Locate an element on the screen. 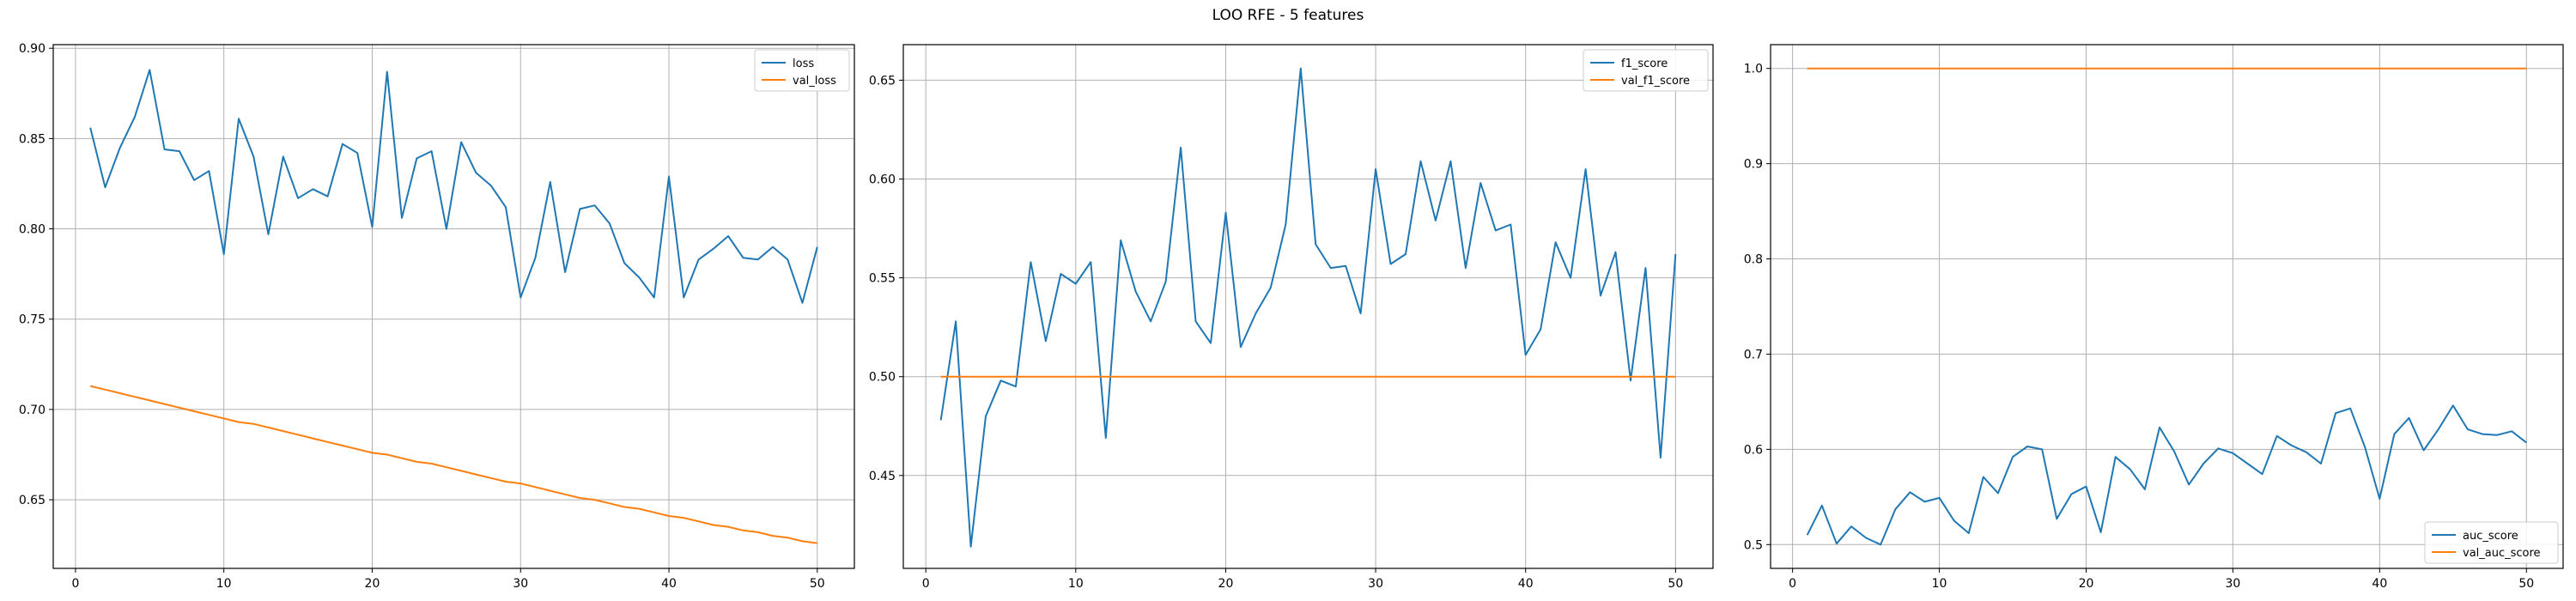 The image size is (2576, 601). legend-label: loss is located at coordinates (803, 64).